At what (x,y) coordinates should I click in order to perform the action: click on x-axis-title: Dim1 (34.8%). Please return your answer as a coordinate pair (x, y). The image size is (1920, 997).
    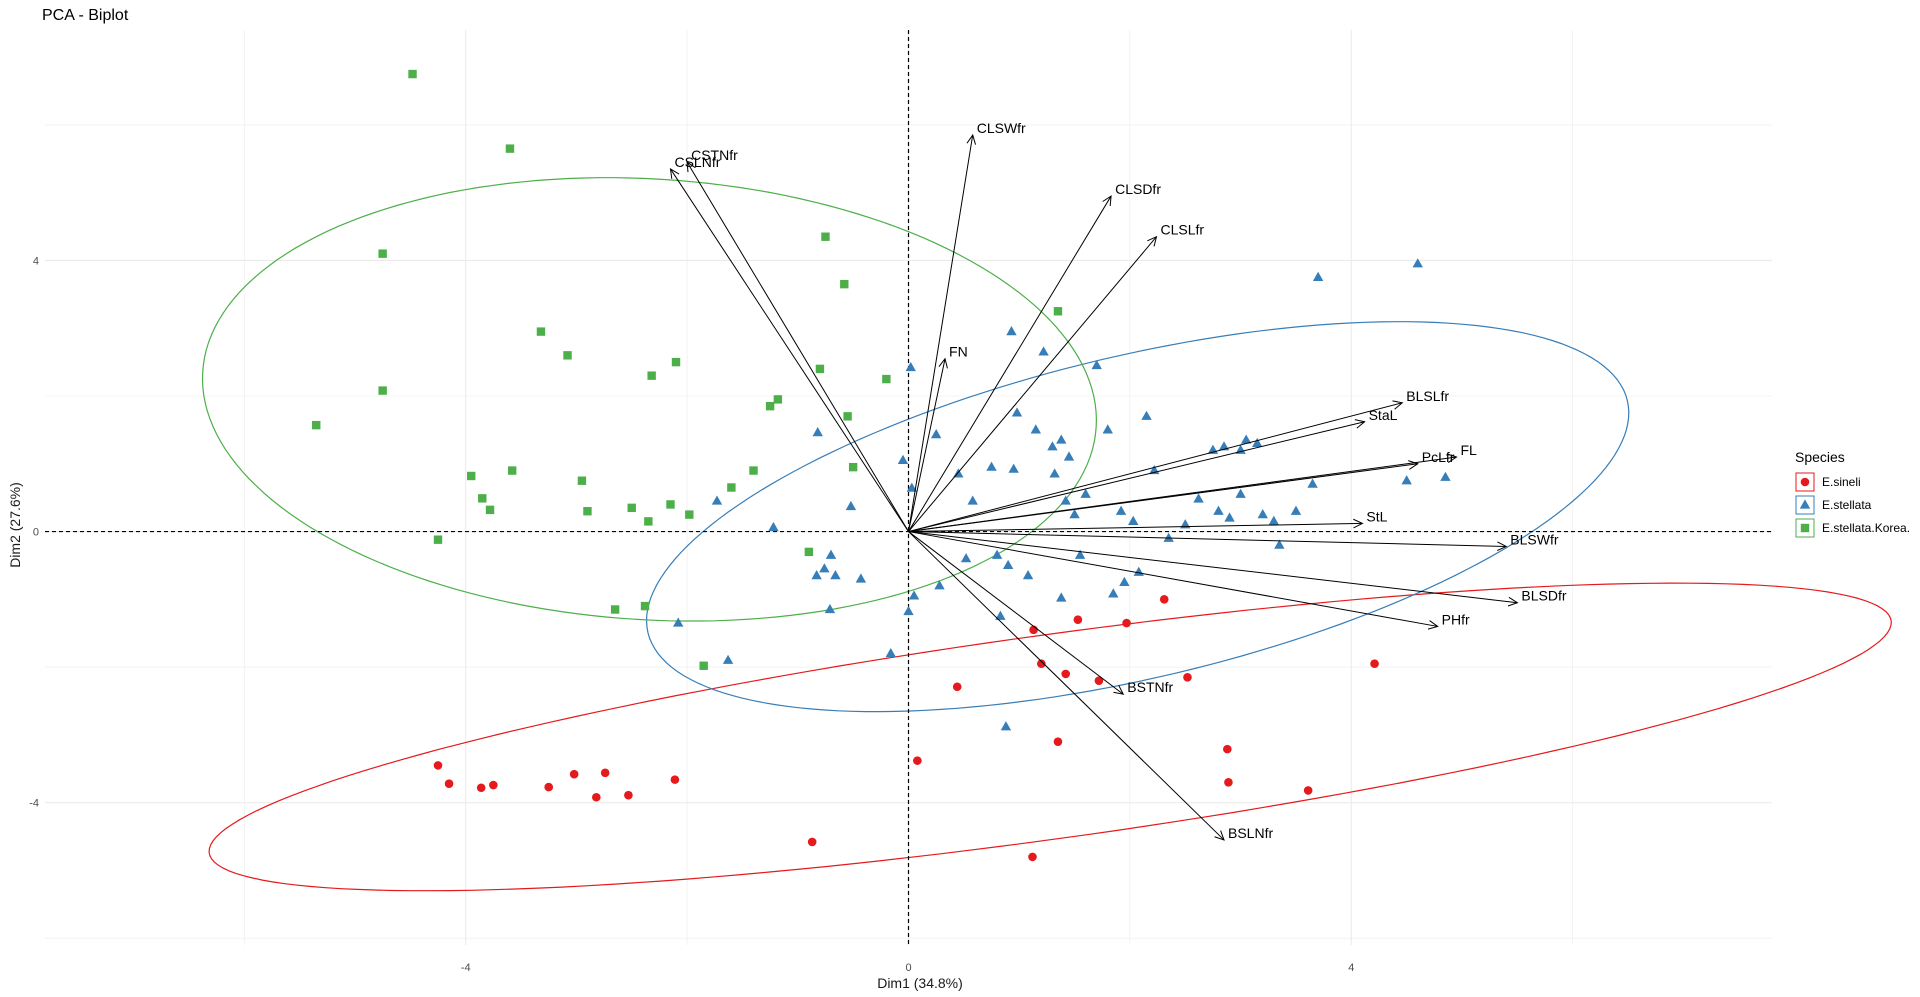
    Looking at the image, I should click on (920, 983).